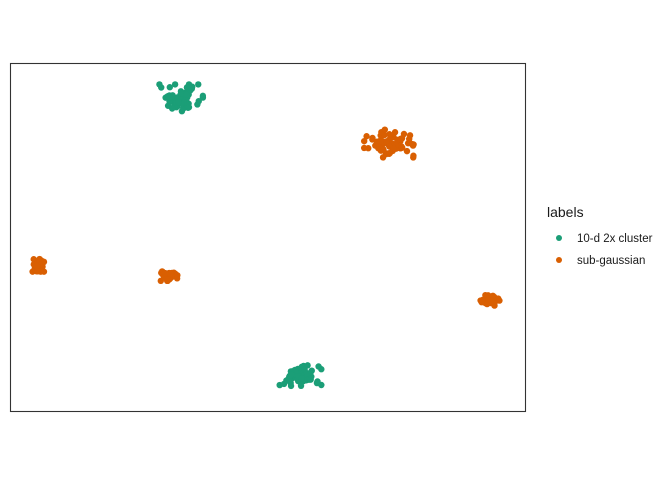 This screenshot has width=672, height=480. What do you see at coordinates (615, 239) in the screenshot?
I see `legend-label-10-d-2x-cluster: 10-d 2x cluster` at bounding box center [615, 239].